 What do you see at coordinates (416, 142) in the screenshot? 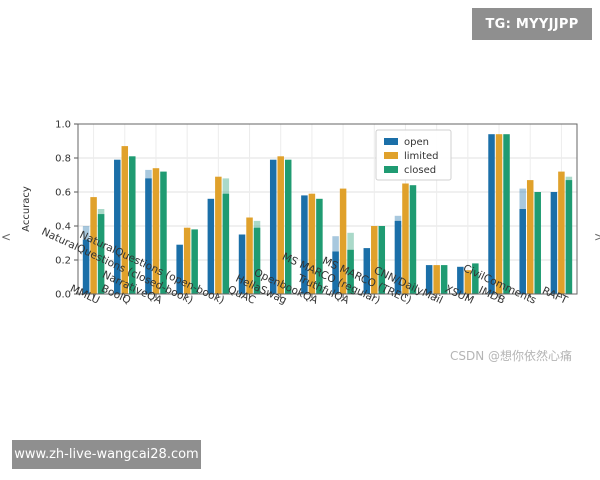
I see `legend-label-open: open` at bounding box center [416, 142].